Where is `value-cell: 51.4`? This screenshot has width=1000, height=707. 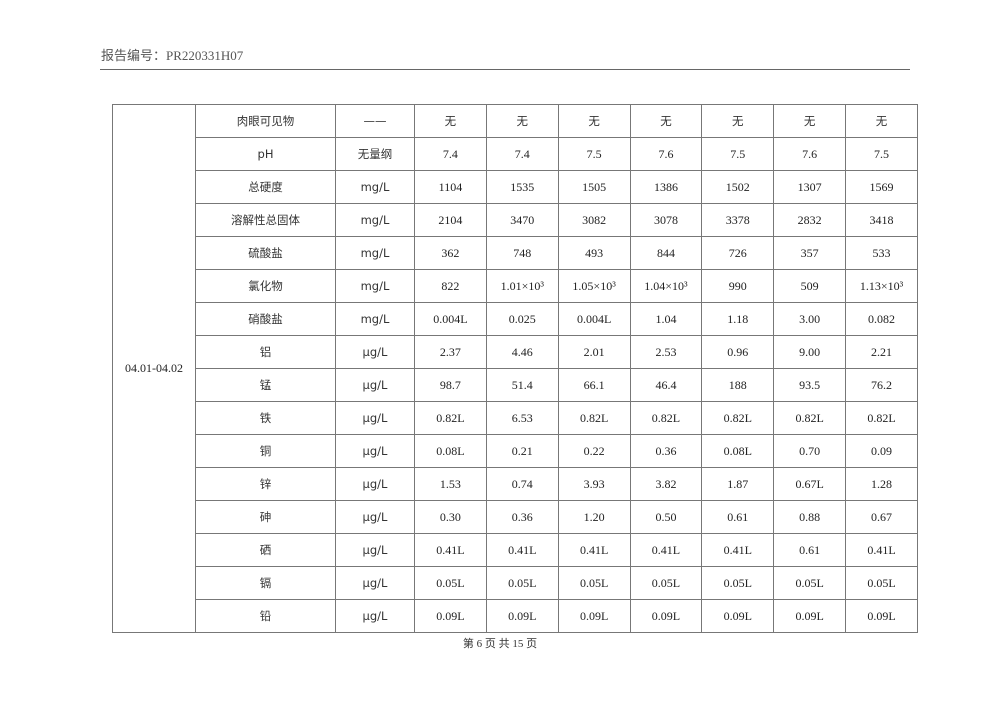 value-cell: 51.4 is located at coordinates (522, 385).